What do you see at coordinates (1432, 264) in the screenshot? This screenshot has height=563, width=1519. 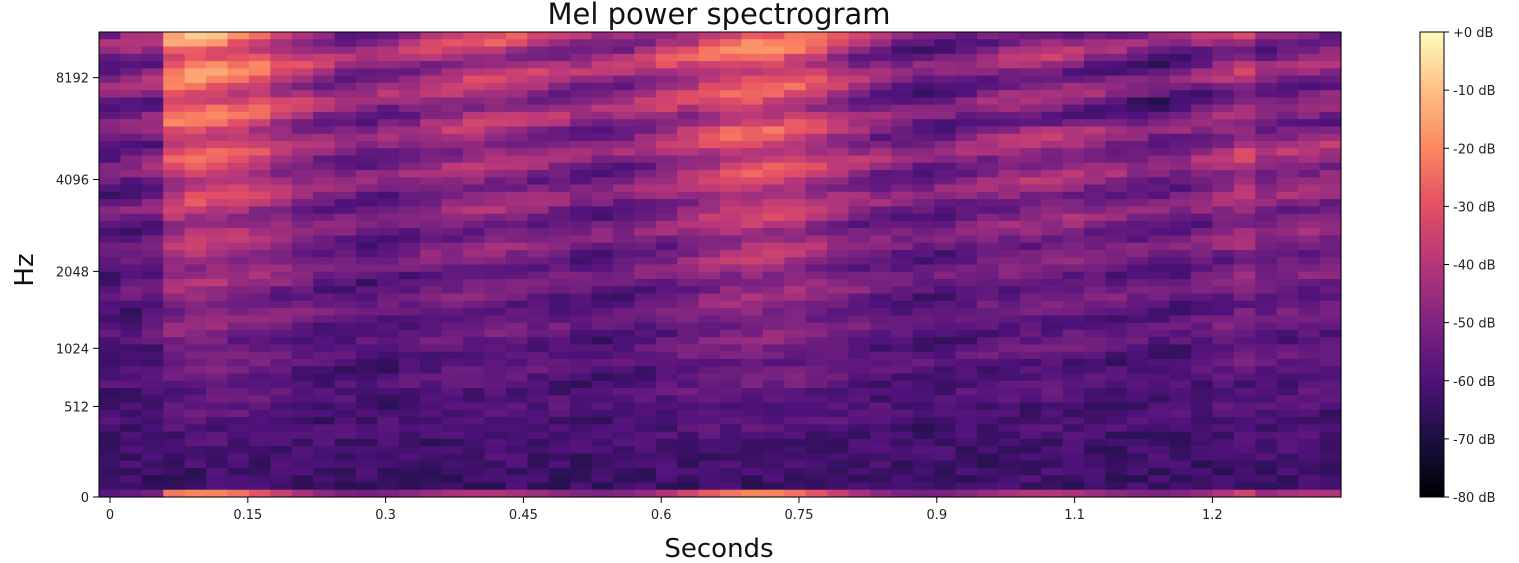 I see `colorbar-gradient` at bounding box center [1432, 264].